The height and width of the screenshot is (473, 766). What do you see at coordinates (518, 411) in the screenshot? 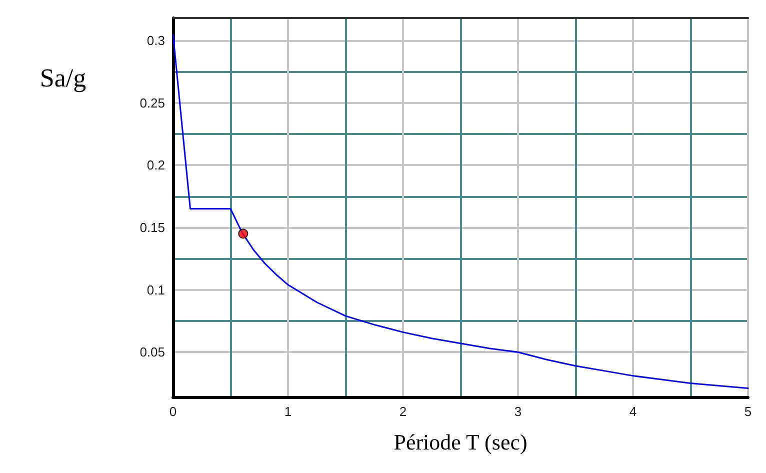
I see `x-tick-label: 3` at bounding box center [518, 411].